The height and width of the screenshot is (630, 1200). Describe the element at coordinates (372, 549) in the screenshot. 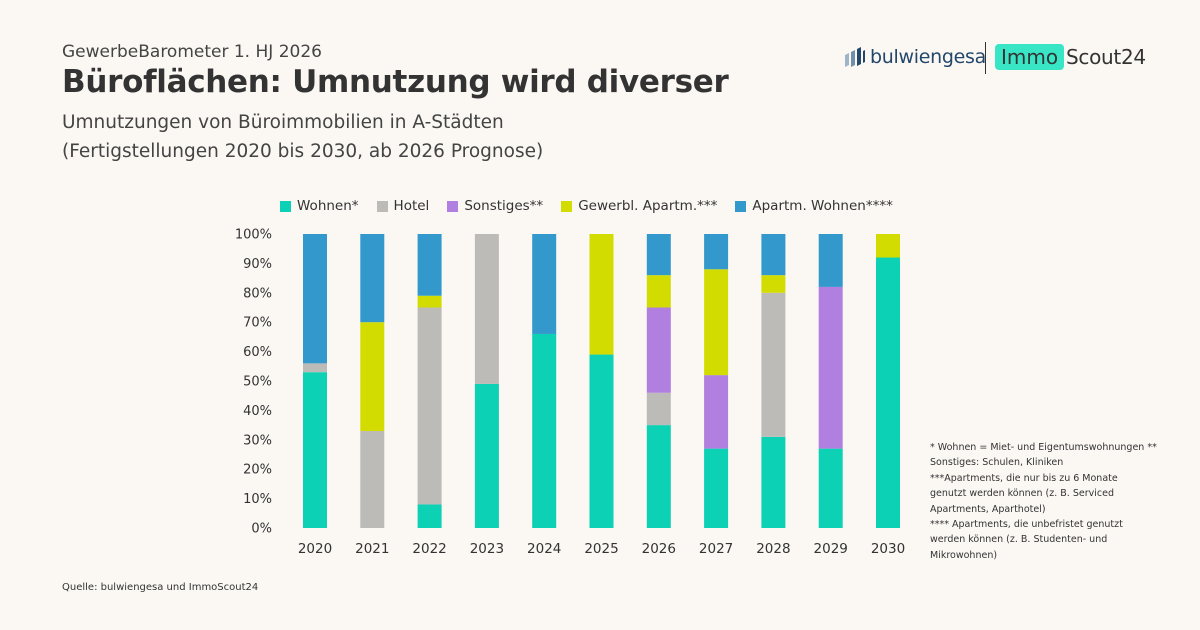

I see `x-tick-label: 2021` at that location.